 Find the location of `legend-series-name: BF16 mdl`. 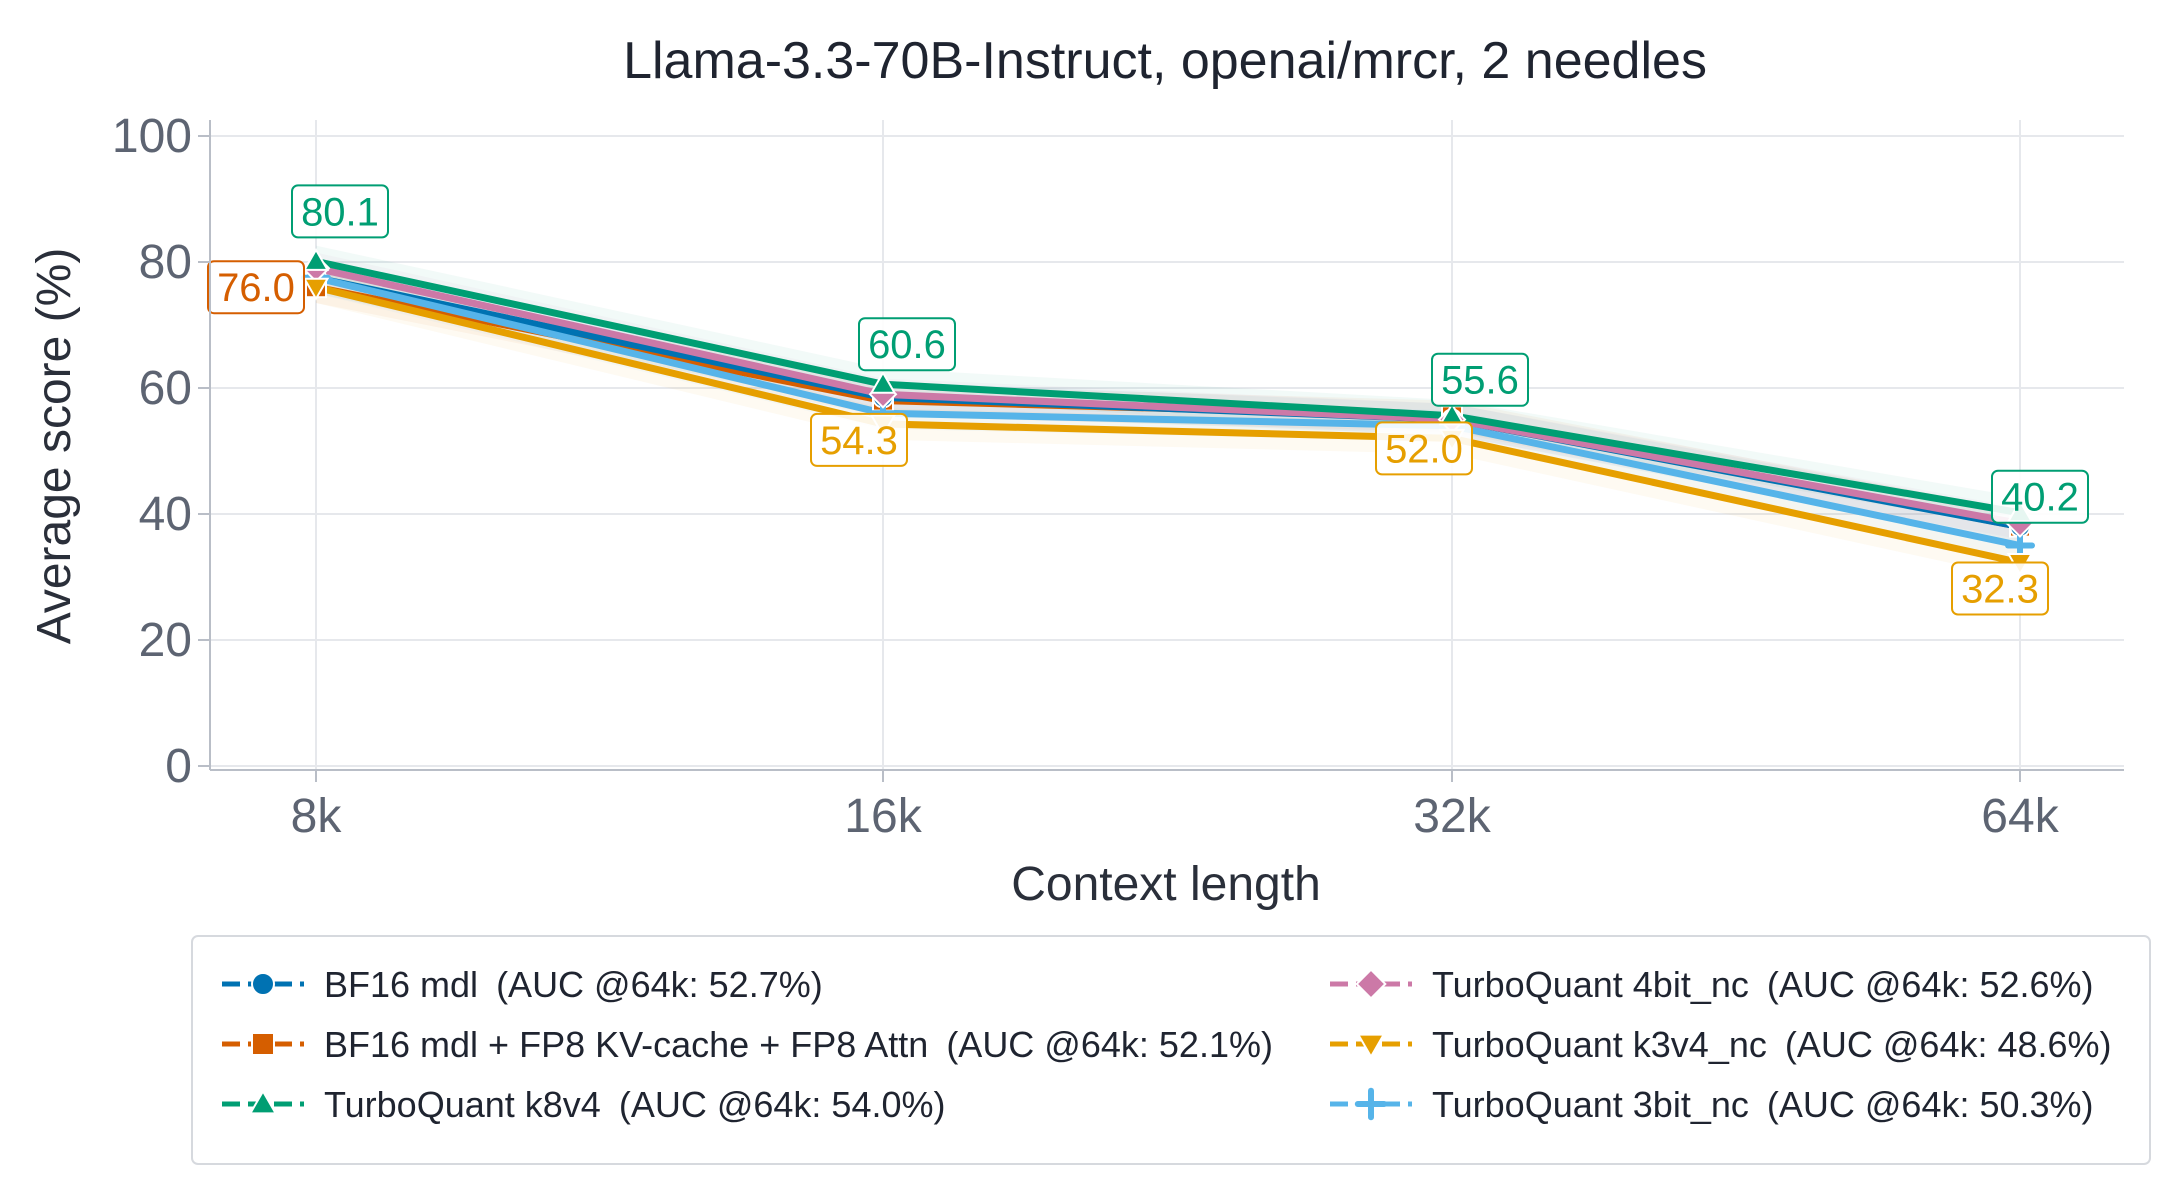

legend-series-name: BF16 mdl is located at coordinates (401, 984).